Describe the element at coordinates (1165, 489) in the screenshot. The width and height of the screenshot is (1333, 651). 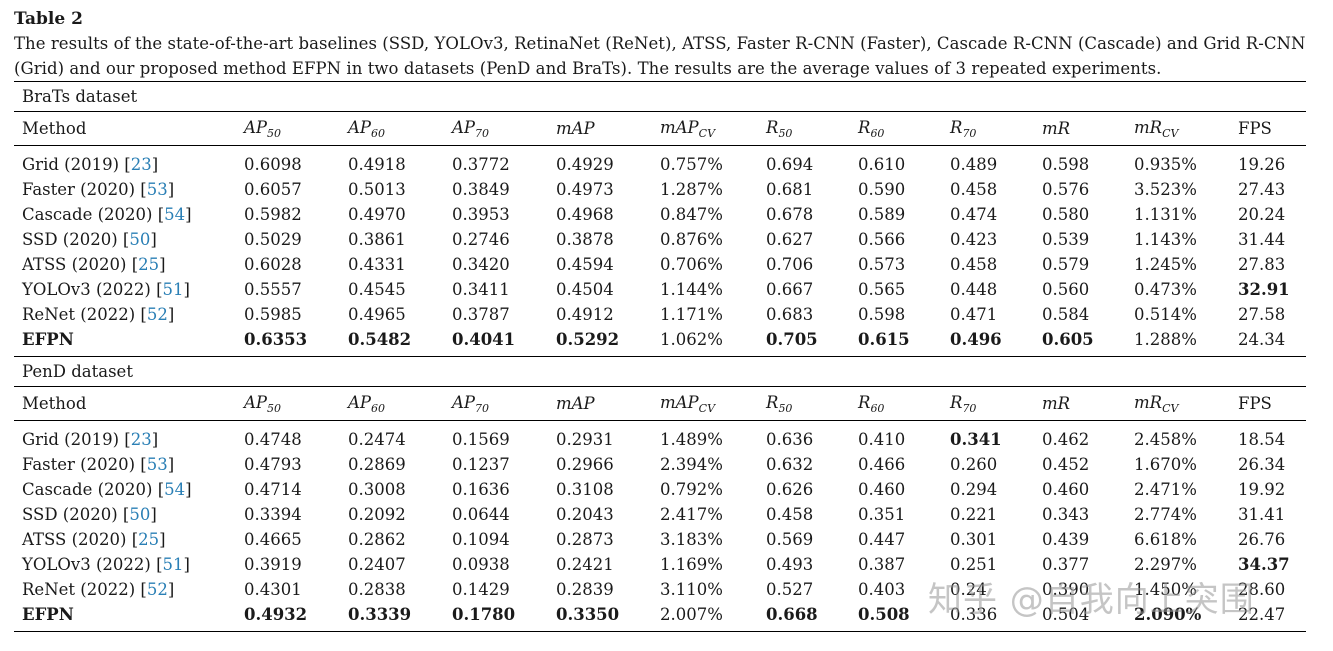
I see `value-cell: 2.471%` at that location.